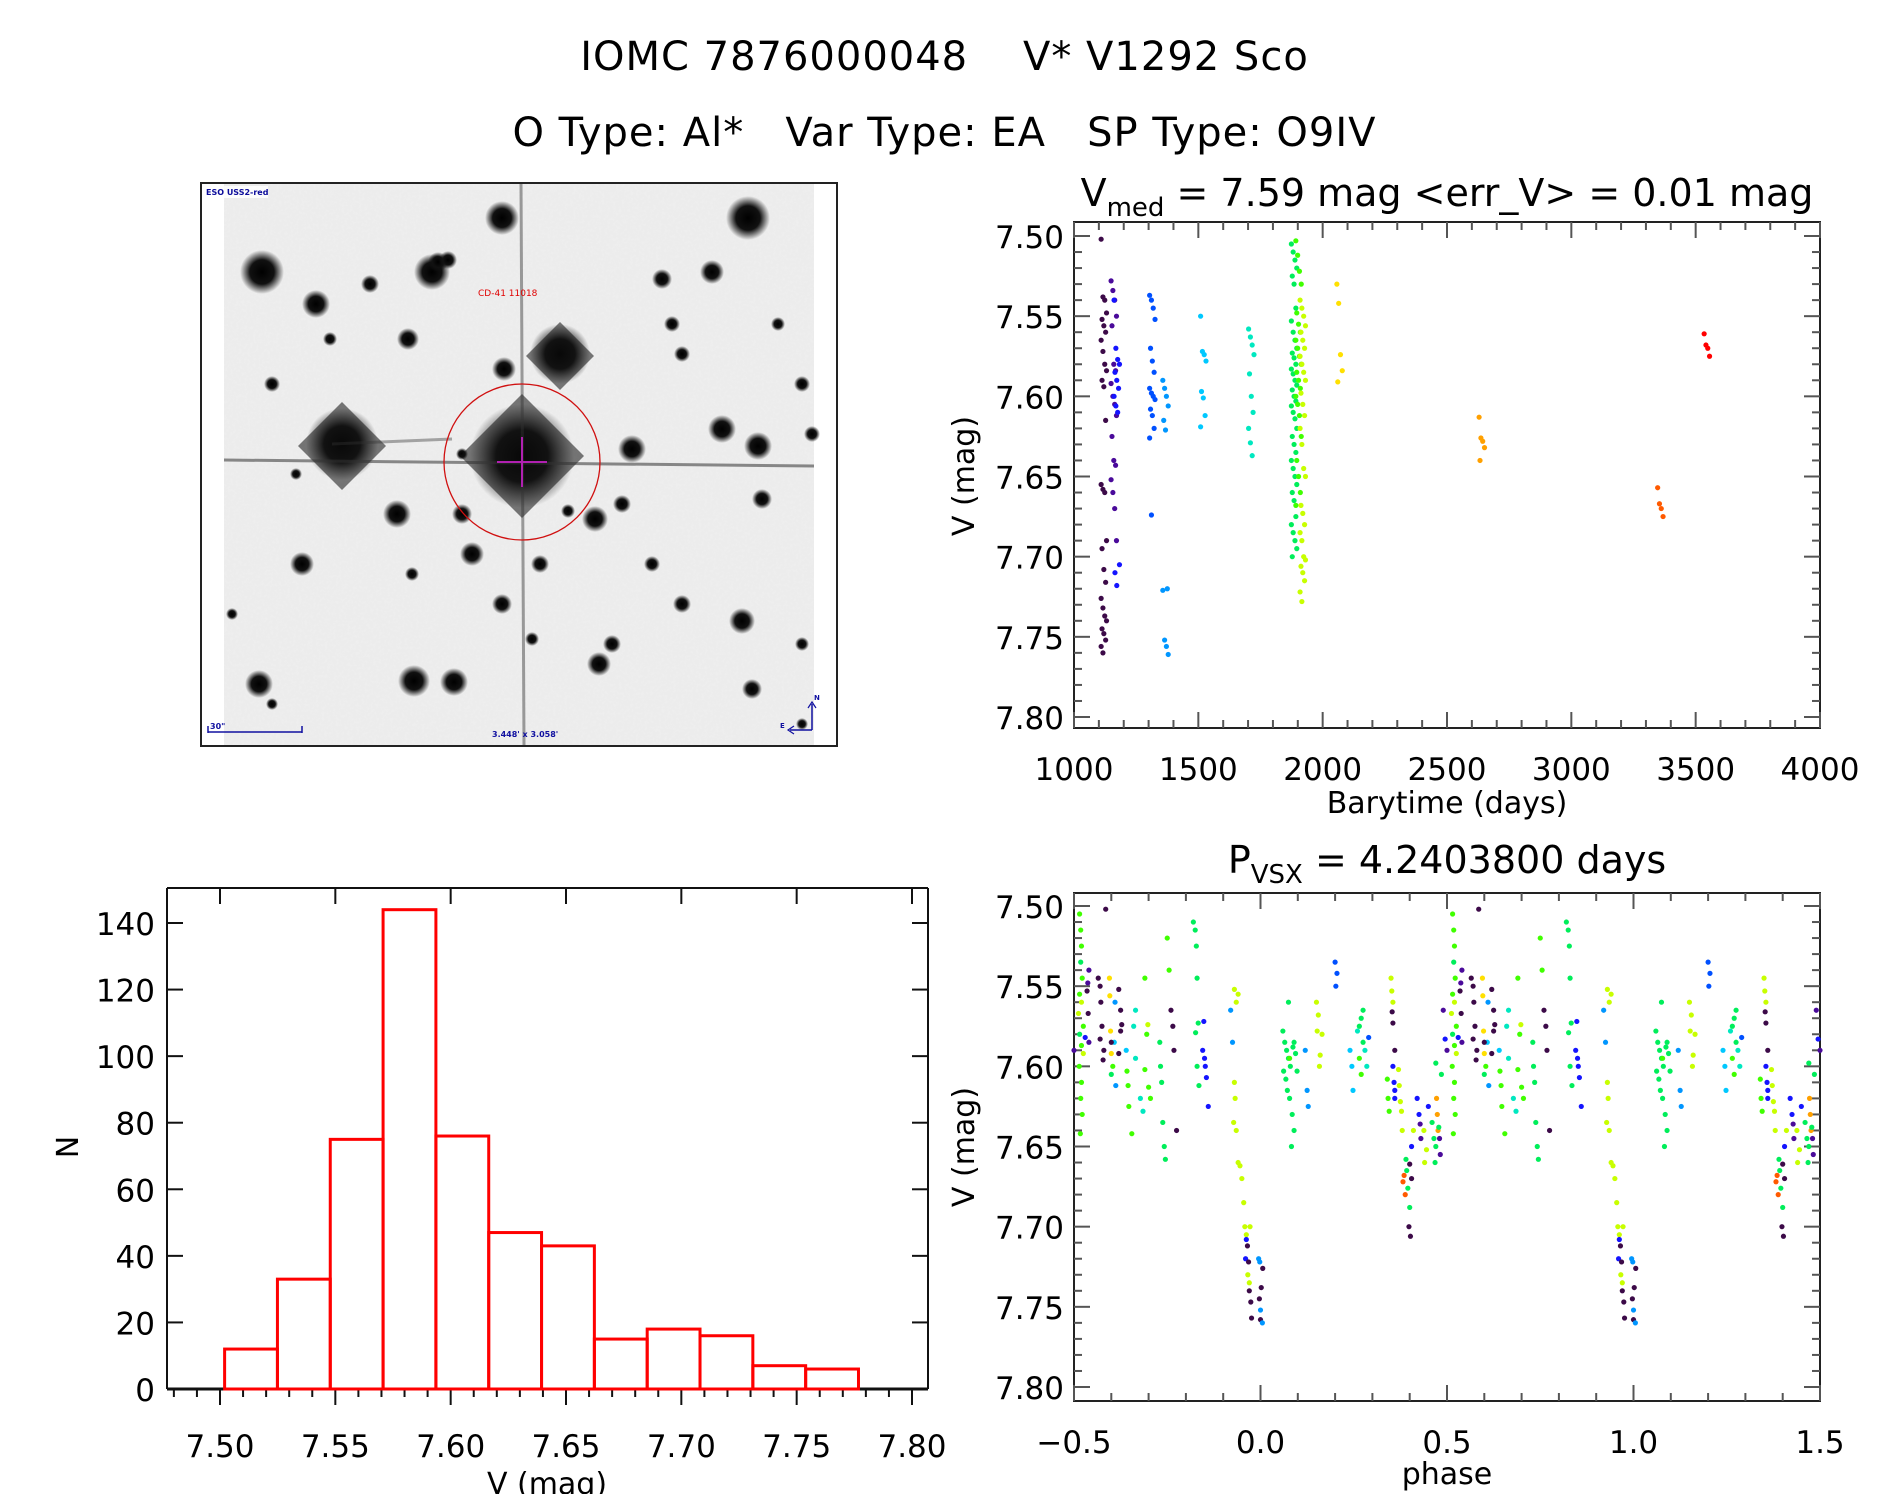  Describe the element at coordinates (135, 1191) in the screenshot. I see `histogram-ytick-label: 60` at that location.